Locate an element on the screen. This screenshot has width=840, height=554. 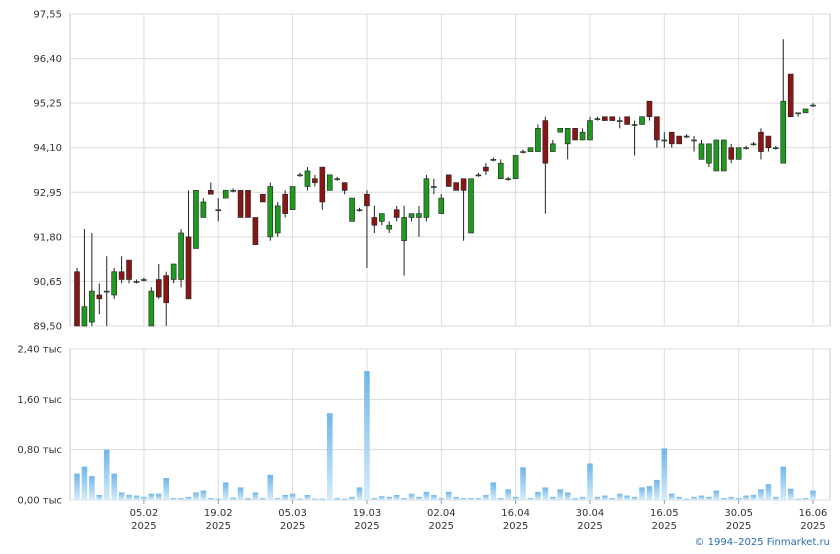
y-tick-label: 1,60 тыс is located at coordinates (39, 400).